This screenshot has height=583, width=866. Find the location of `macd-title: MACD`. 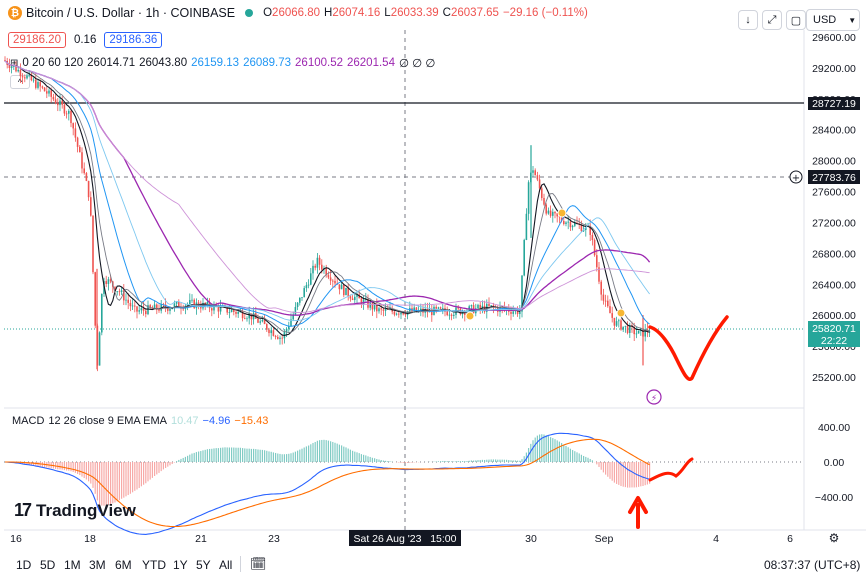

macd-title: MACD is located at coordinates (28, 421).